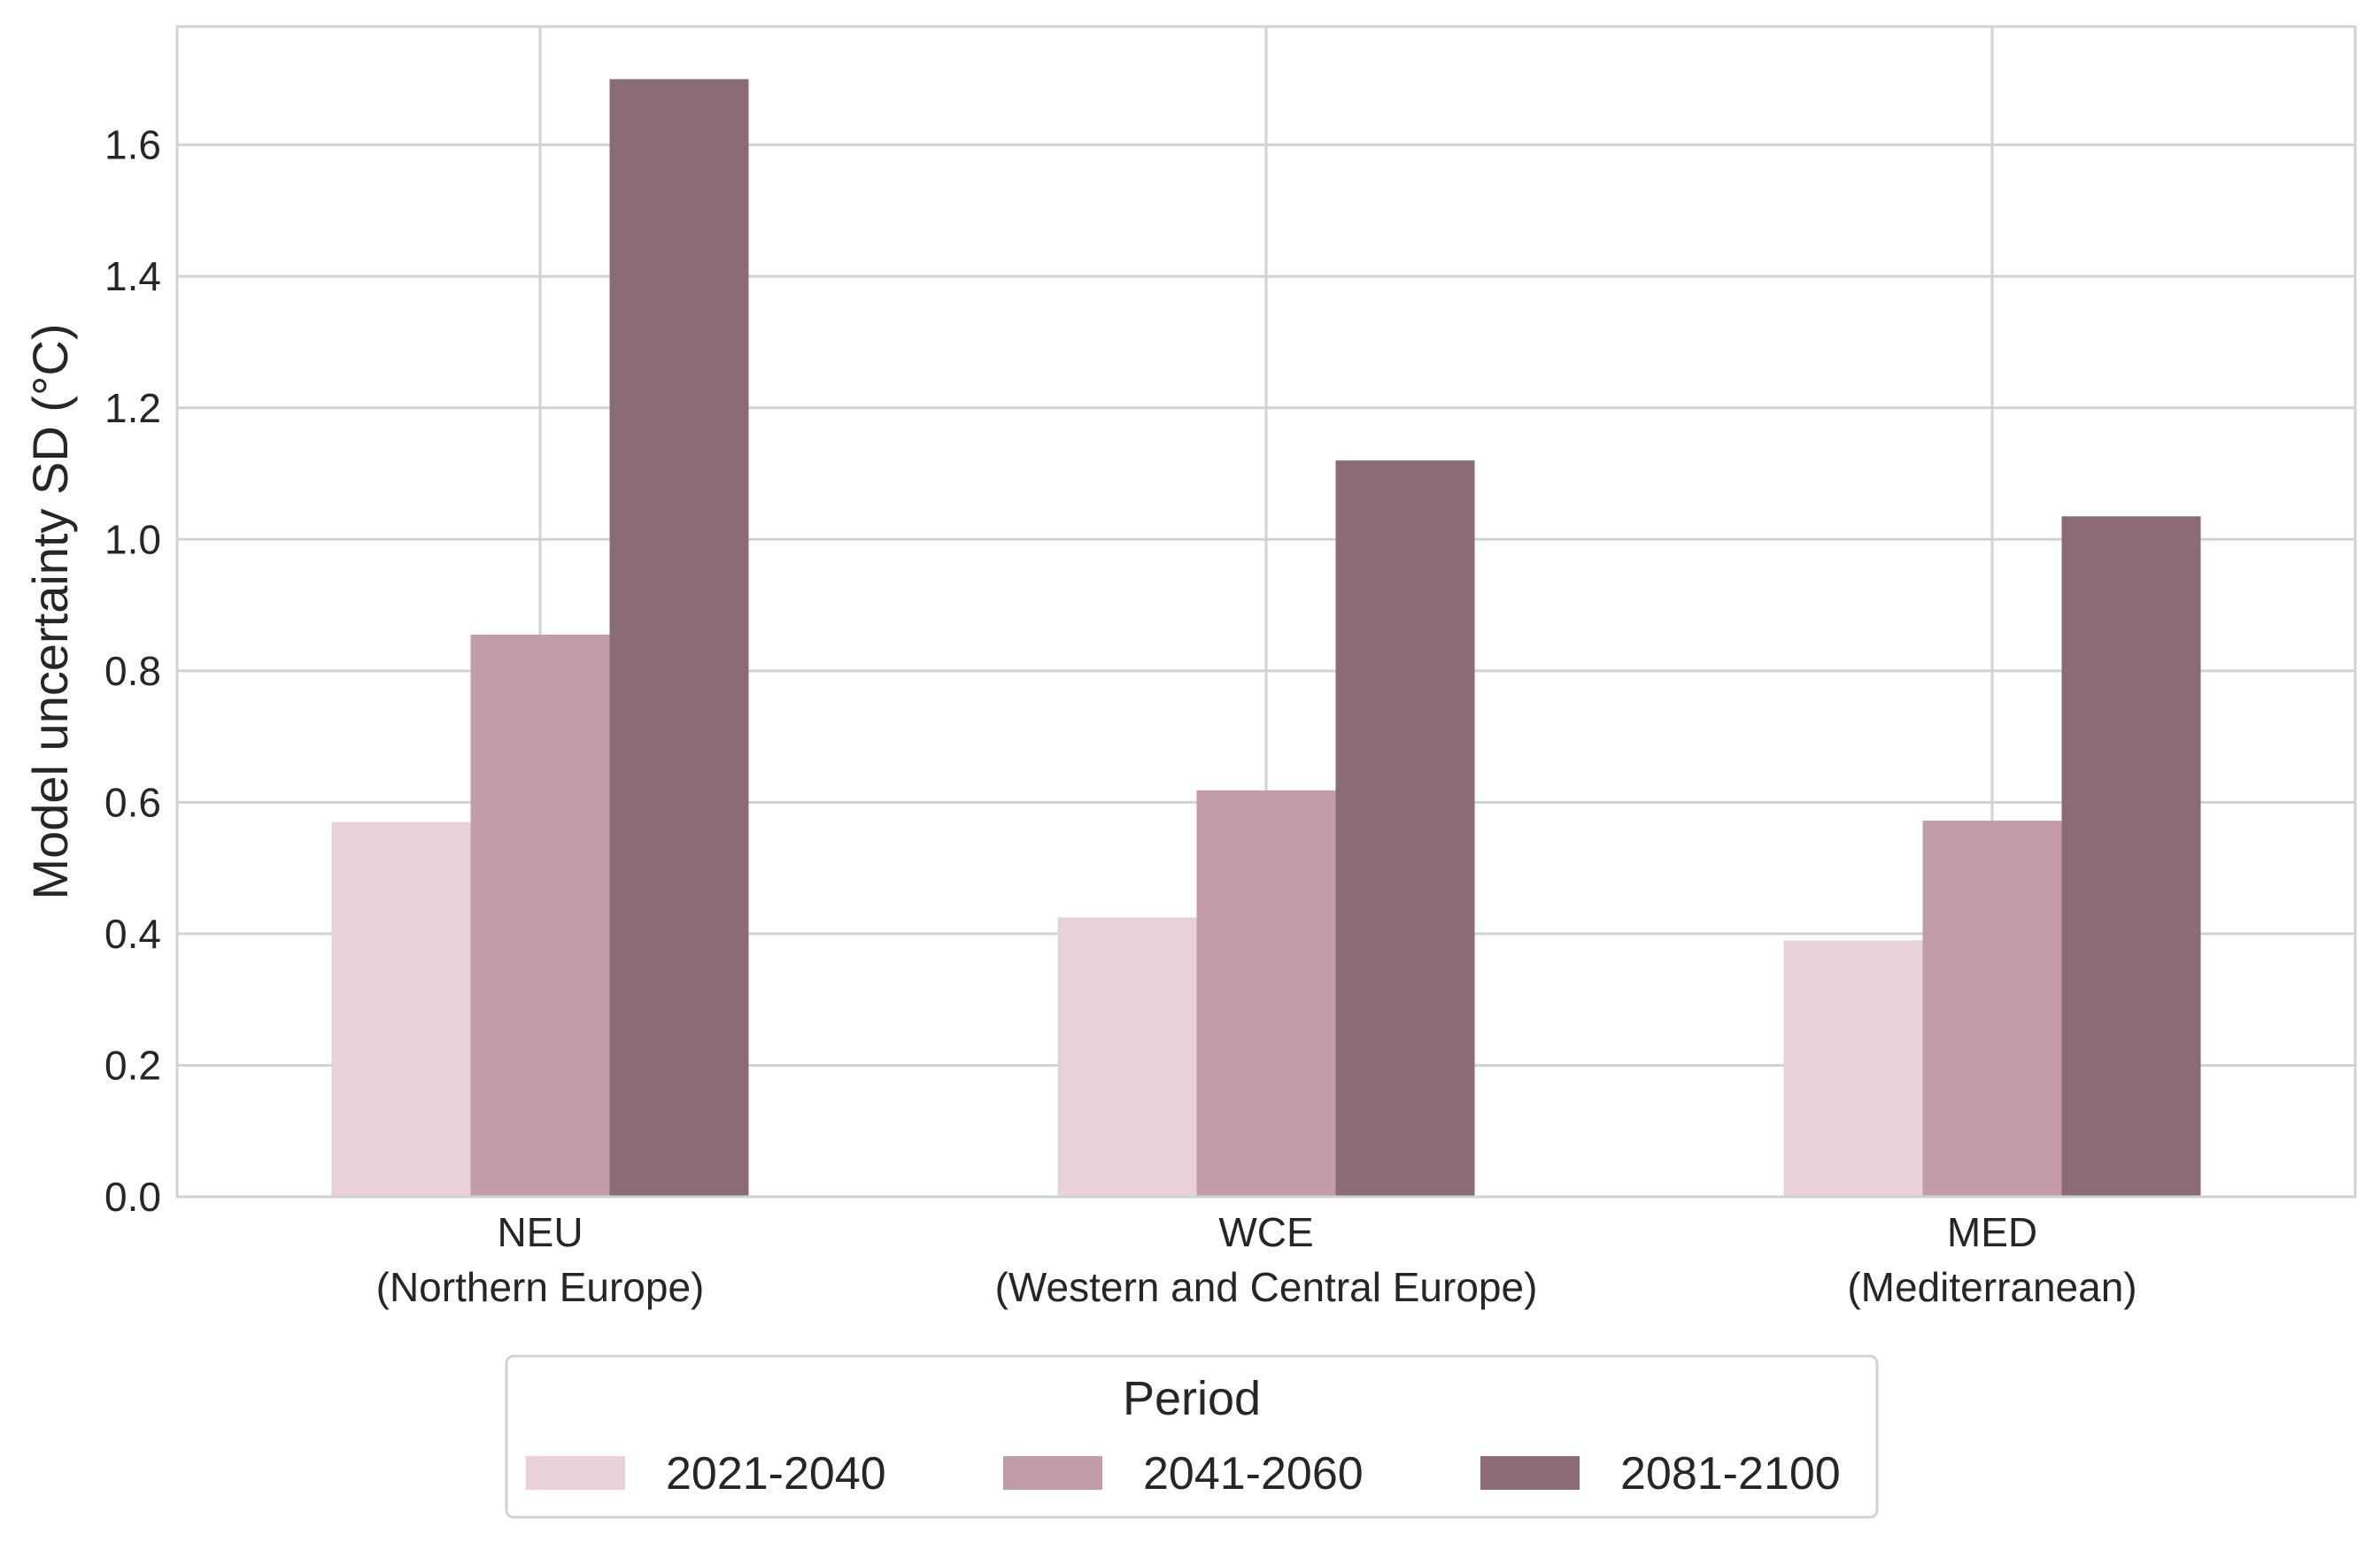 The width and height of the screenshot is (2380, 1542). What do you see at coordinates (401, 1009) in the screenshot?
I see `bar-2021-2040-NEU` at bounding box center [401, 1009].